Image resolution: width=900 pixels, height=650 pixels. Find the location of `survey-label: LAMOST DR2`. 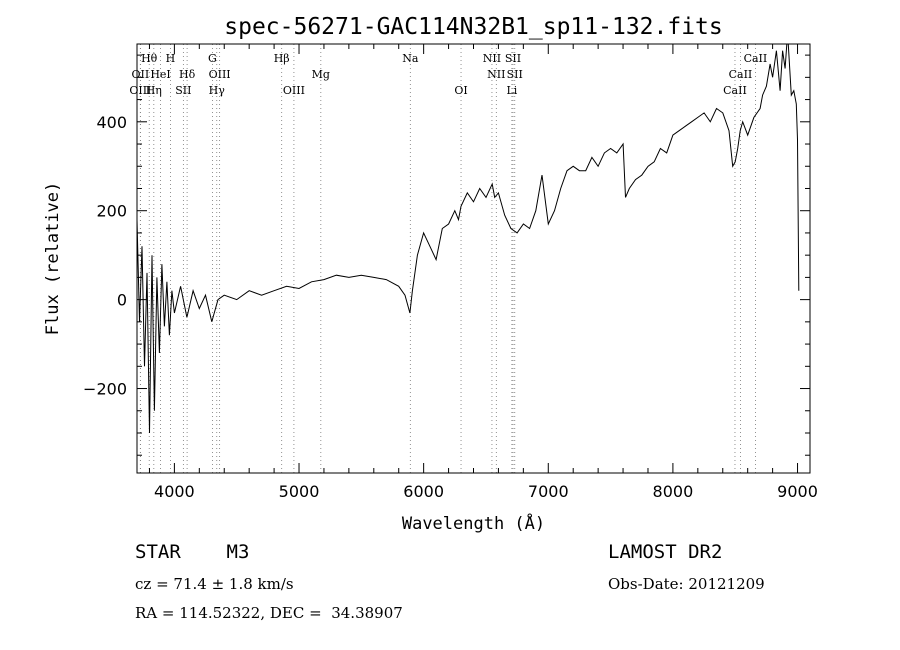

survey-label: LAMOST DR2 is located at coordinates (665, 552).